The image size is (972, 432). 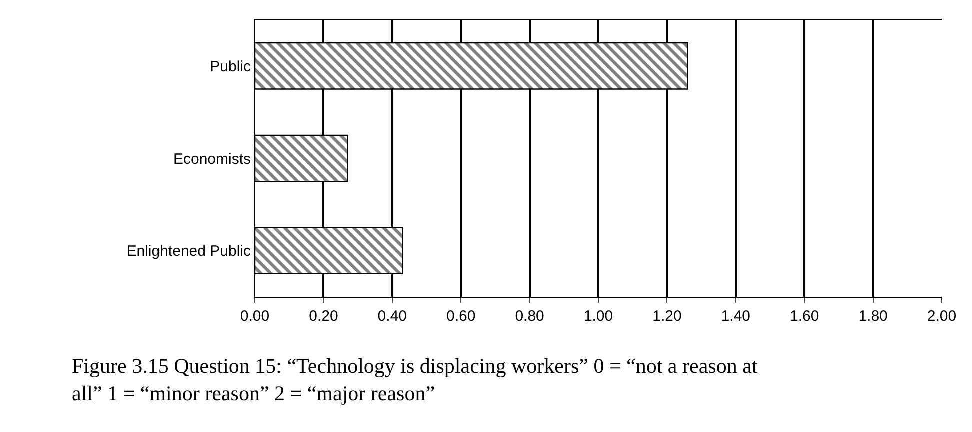 I want to click on y-tick-label: Economists, so click(x=212, y=159).